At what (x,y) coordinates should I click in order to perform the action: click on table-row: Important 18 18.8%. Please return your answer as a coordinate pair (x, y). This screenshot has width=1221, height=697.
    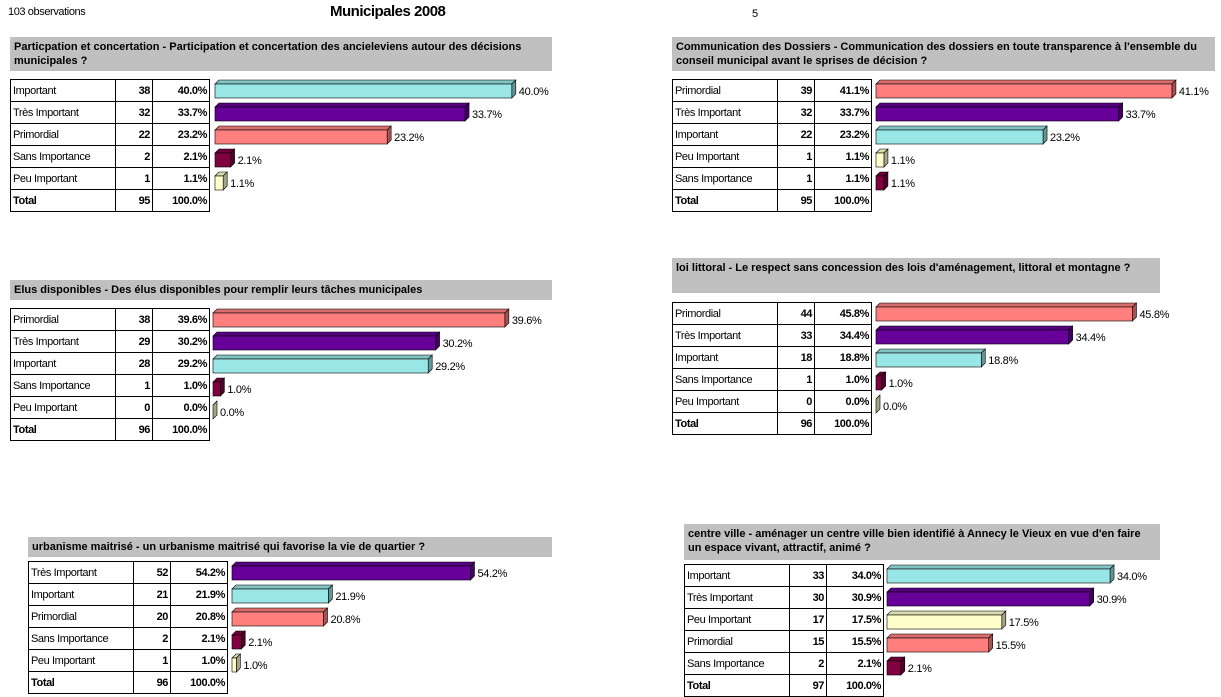
    Looking at the image, I should click on (772, 357).